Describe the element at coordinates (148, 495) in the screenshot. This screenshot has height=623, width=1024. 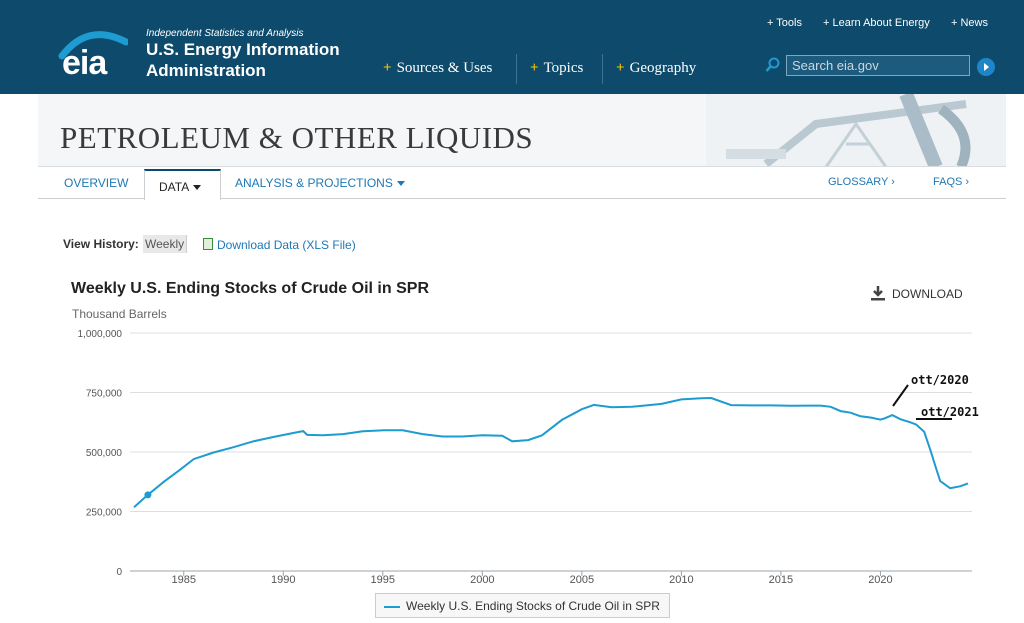
I see `data-point-marker` at that location.